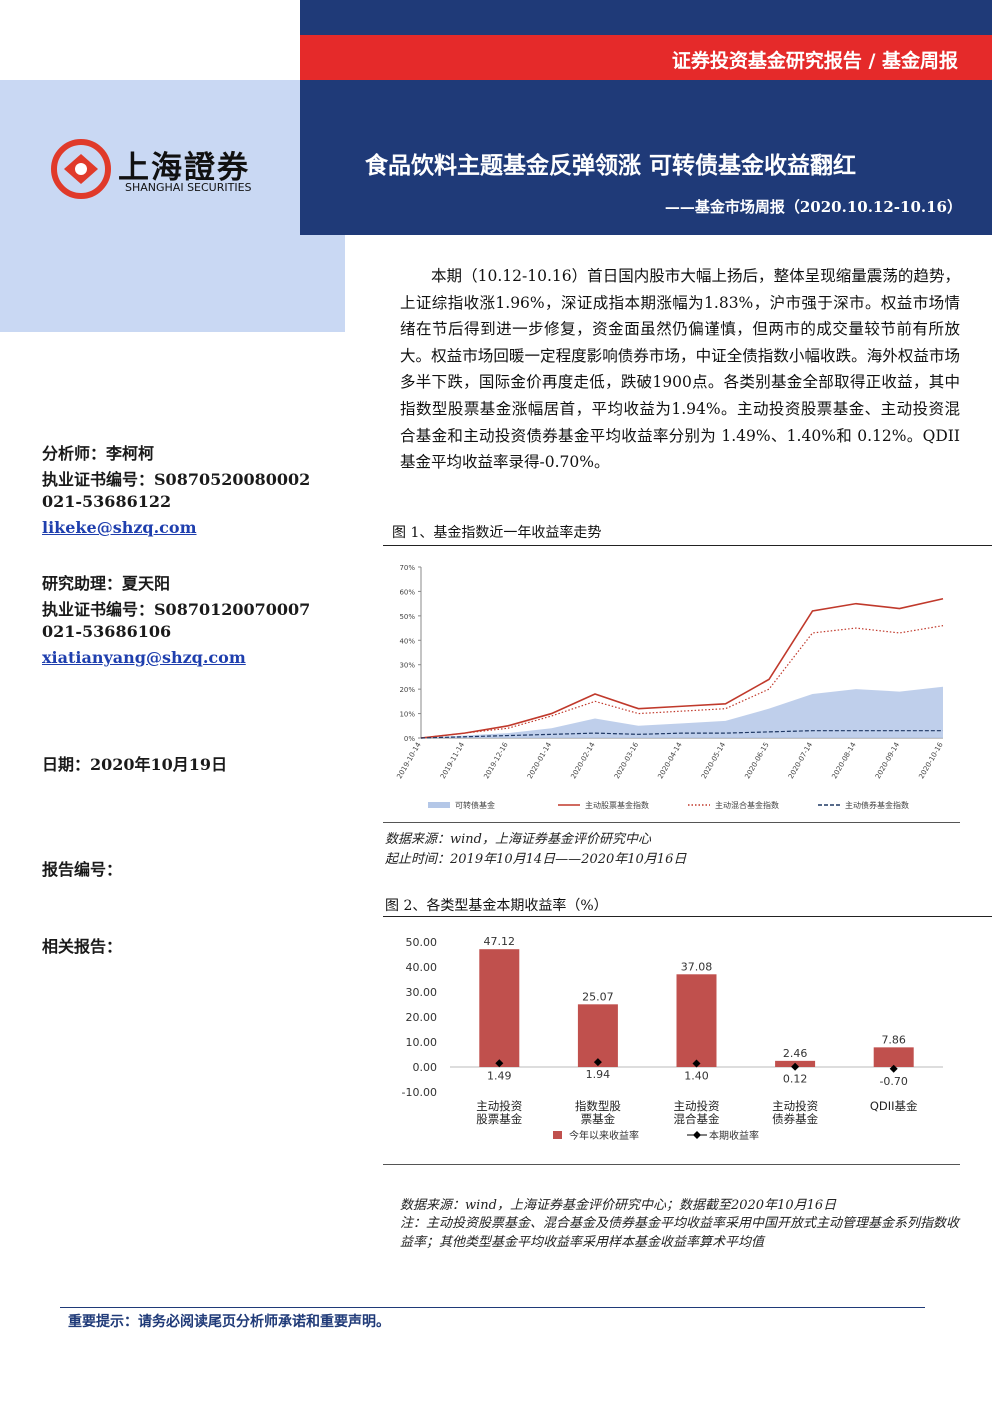 The height and width of the screenshot is (1403, 992). I want to click on bar-chart-labels: 主动投资股票基金 指数型股票基金 主动投资混合基金 主动投资债券基金 QDII基金, so click(671, 1045).